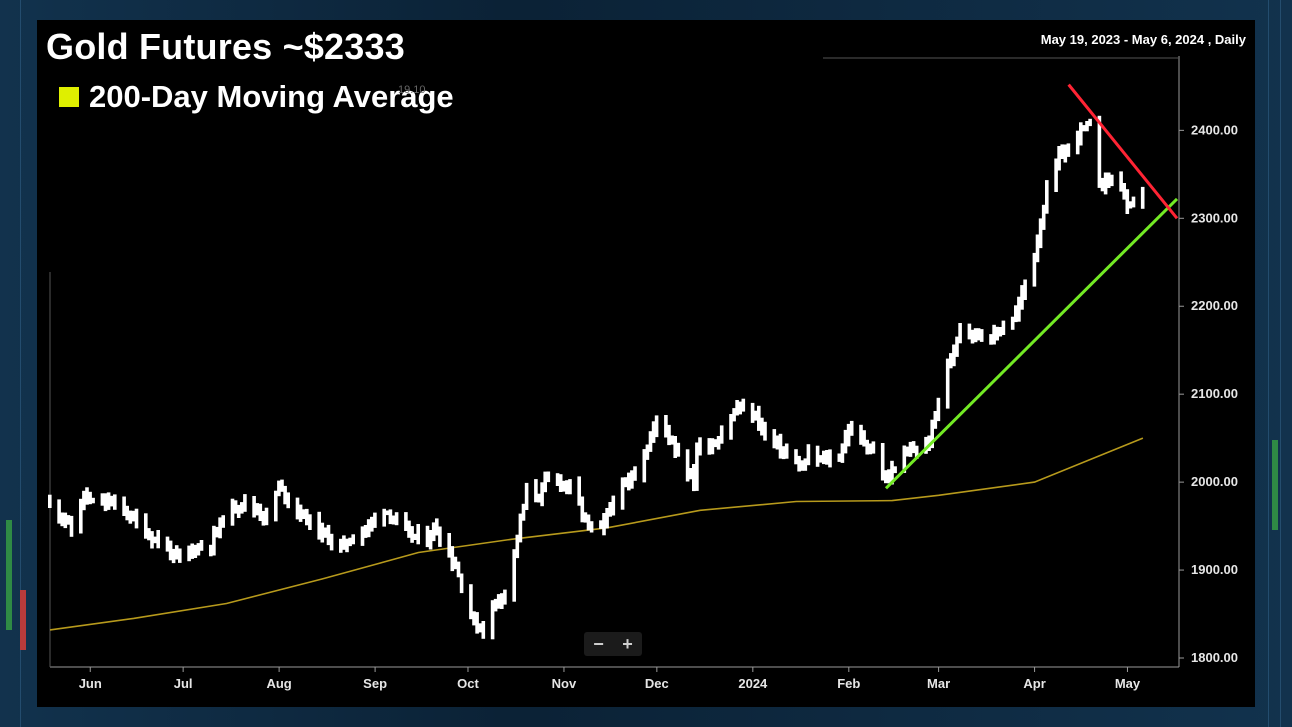 The image size is (1292, 727). Describe the element at coordinates (1214, 217) in the screenshot. I see `y-tick-label: 2300.00` at that location.